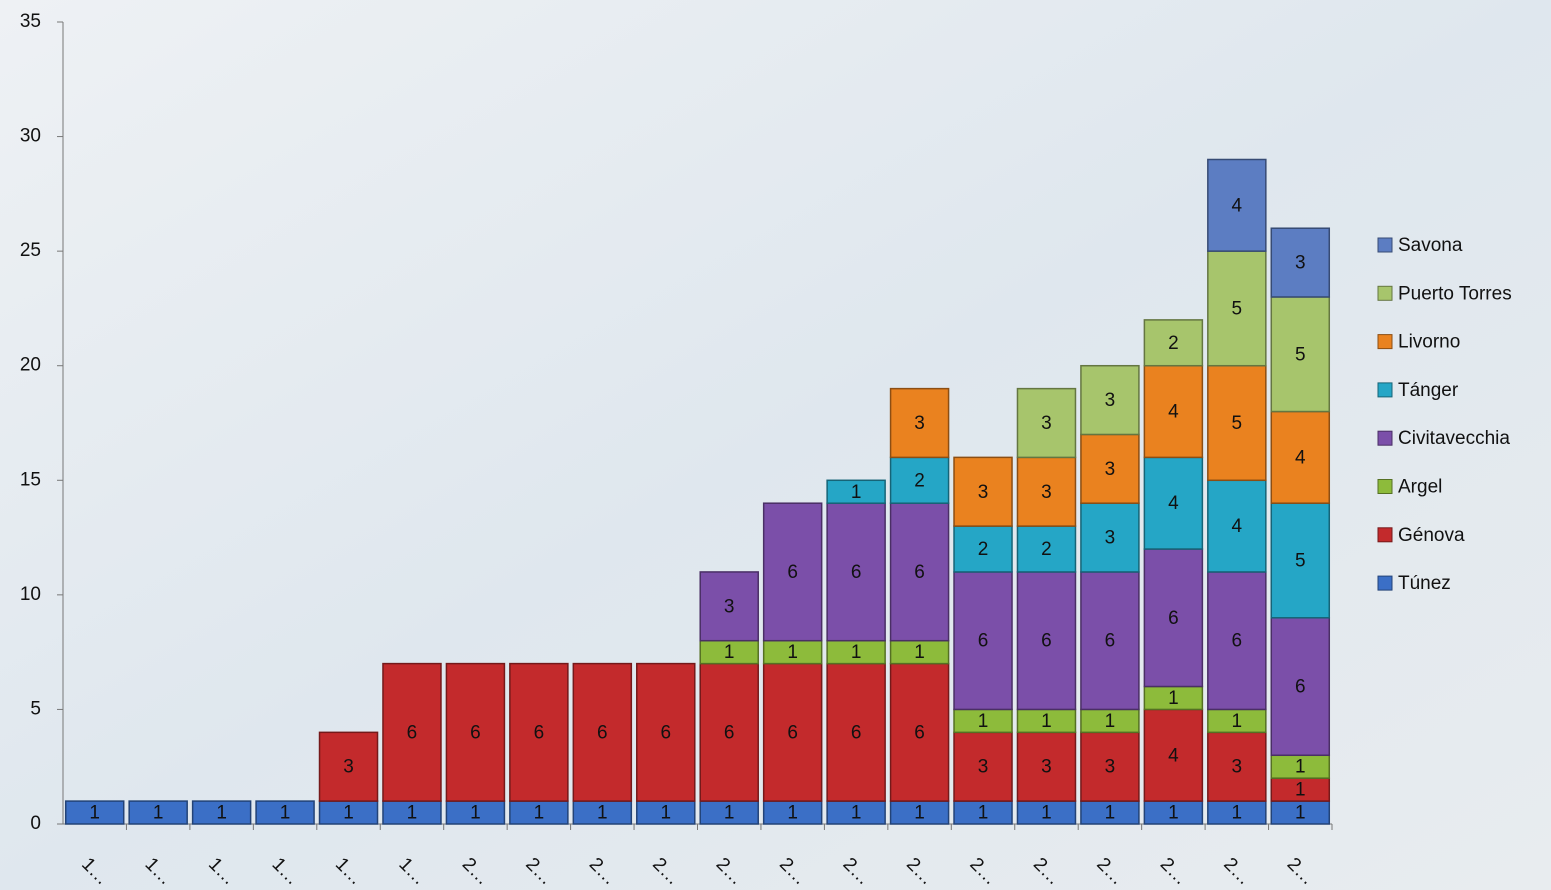  What do you see at coordinates (1429, 342) in the screenshot?
I see `legend-label: Livorno` at bounding box center [1429, 342].